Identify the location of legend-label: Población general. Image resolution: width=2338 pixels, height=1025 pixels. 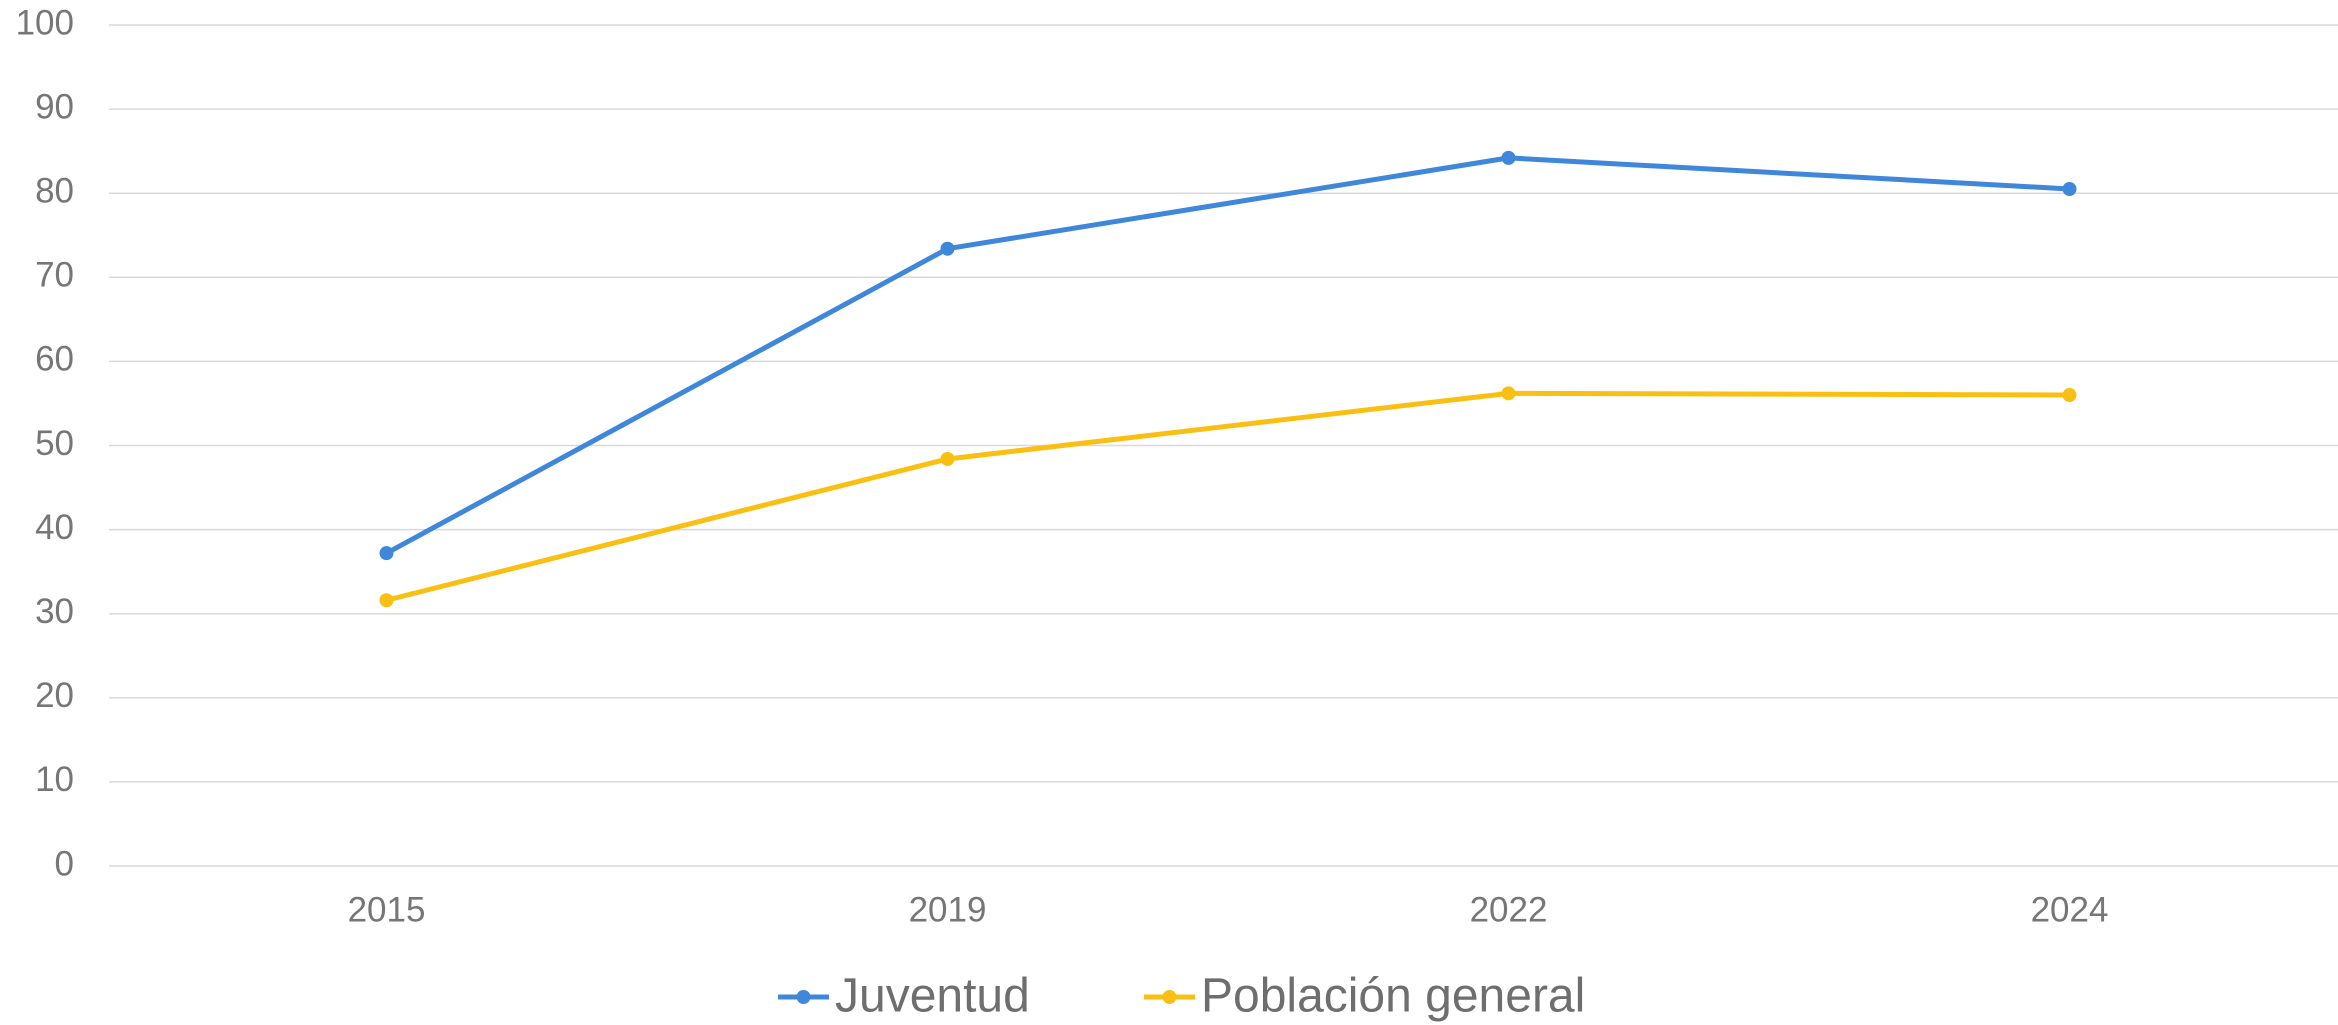
(1393, 996).